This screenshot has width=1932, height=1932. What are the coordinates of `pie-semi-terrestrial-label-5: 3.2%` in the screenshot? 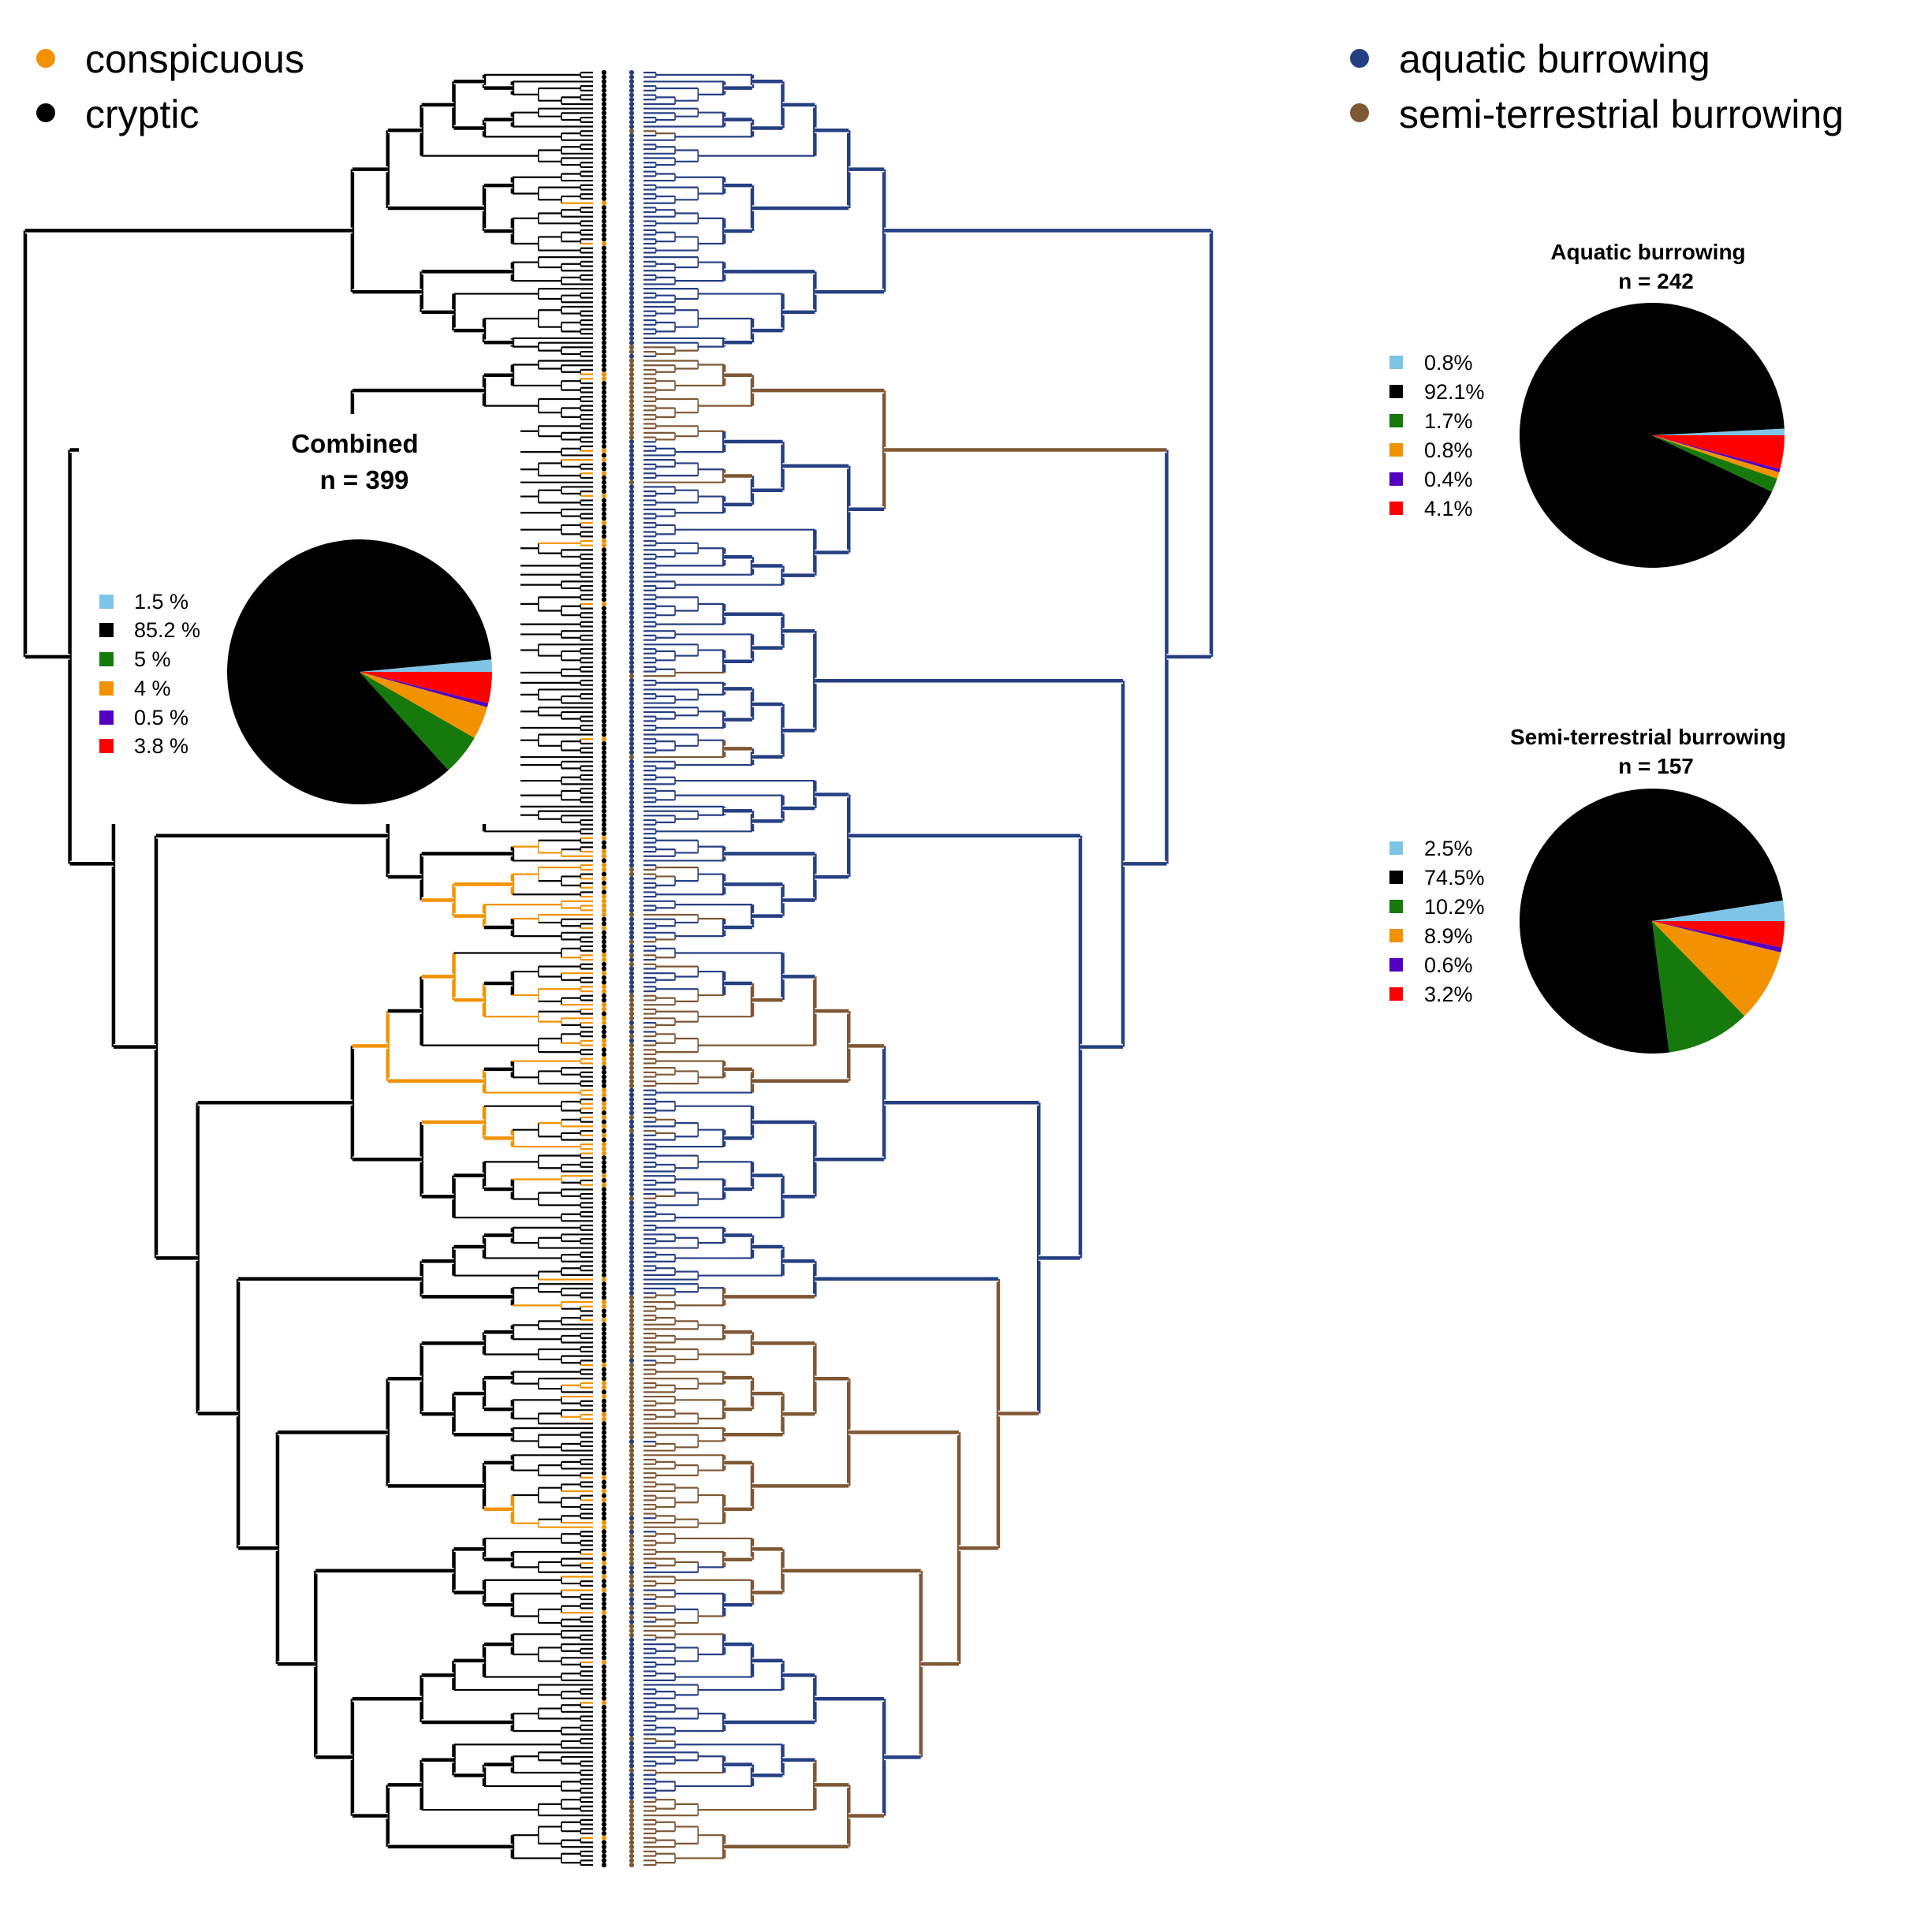 It's located at (1449, 995).